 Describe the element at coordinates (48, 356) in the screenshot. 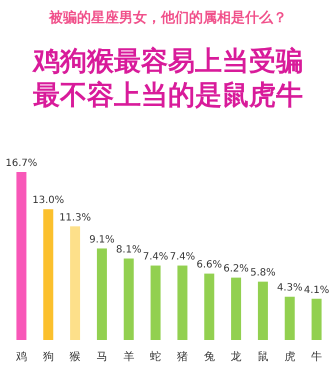

I see `x-tick-label: 狗` at that location.